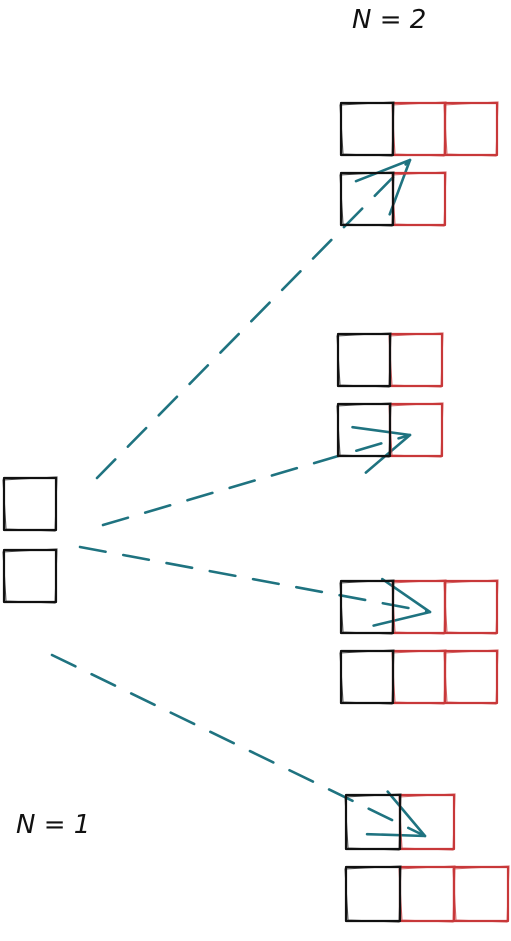  I want to click on n1-label: N = 1, so click(53, 825).